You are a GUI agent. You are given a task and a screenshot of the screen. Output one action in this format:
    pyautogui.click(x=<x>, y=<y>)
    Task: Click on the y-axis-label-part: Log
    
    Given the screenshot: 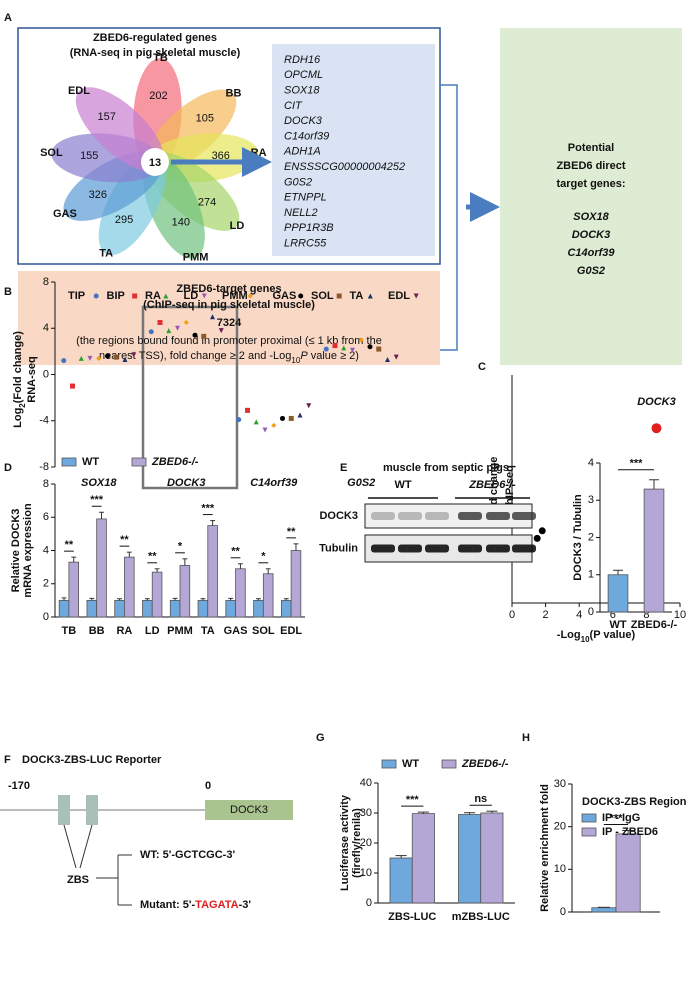 What is the action you would take?
    pyautogui.click(x=18, y=418)
    